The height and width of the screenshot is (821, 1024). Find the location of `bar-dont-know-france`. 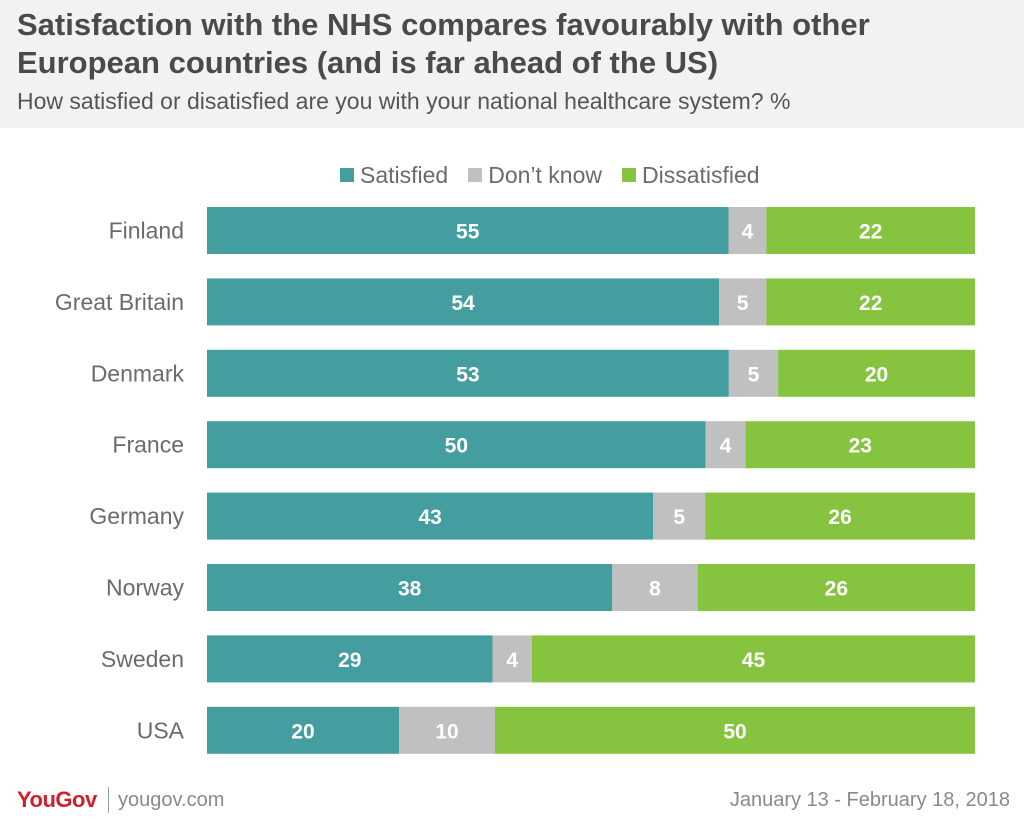

bar-dont-know-france is located at coordinates (725, 445).